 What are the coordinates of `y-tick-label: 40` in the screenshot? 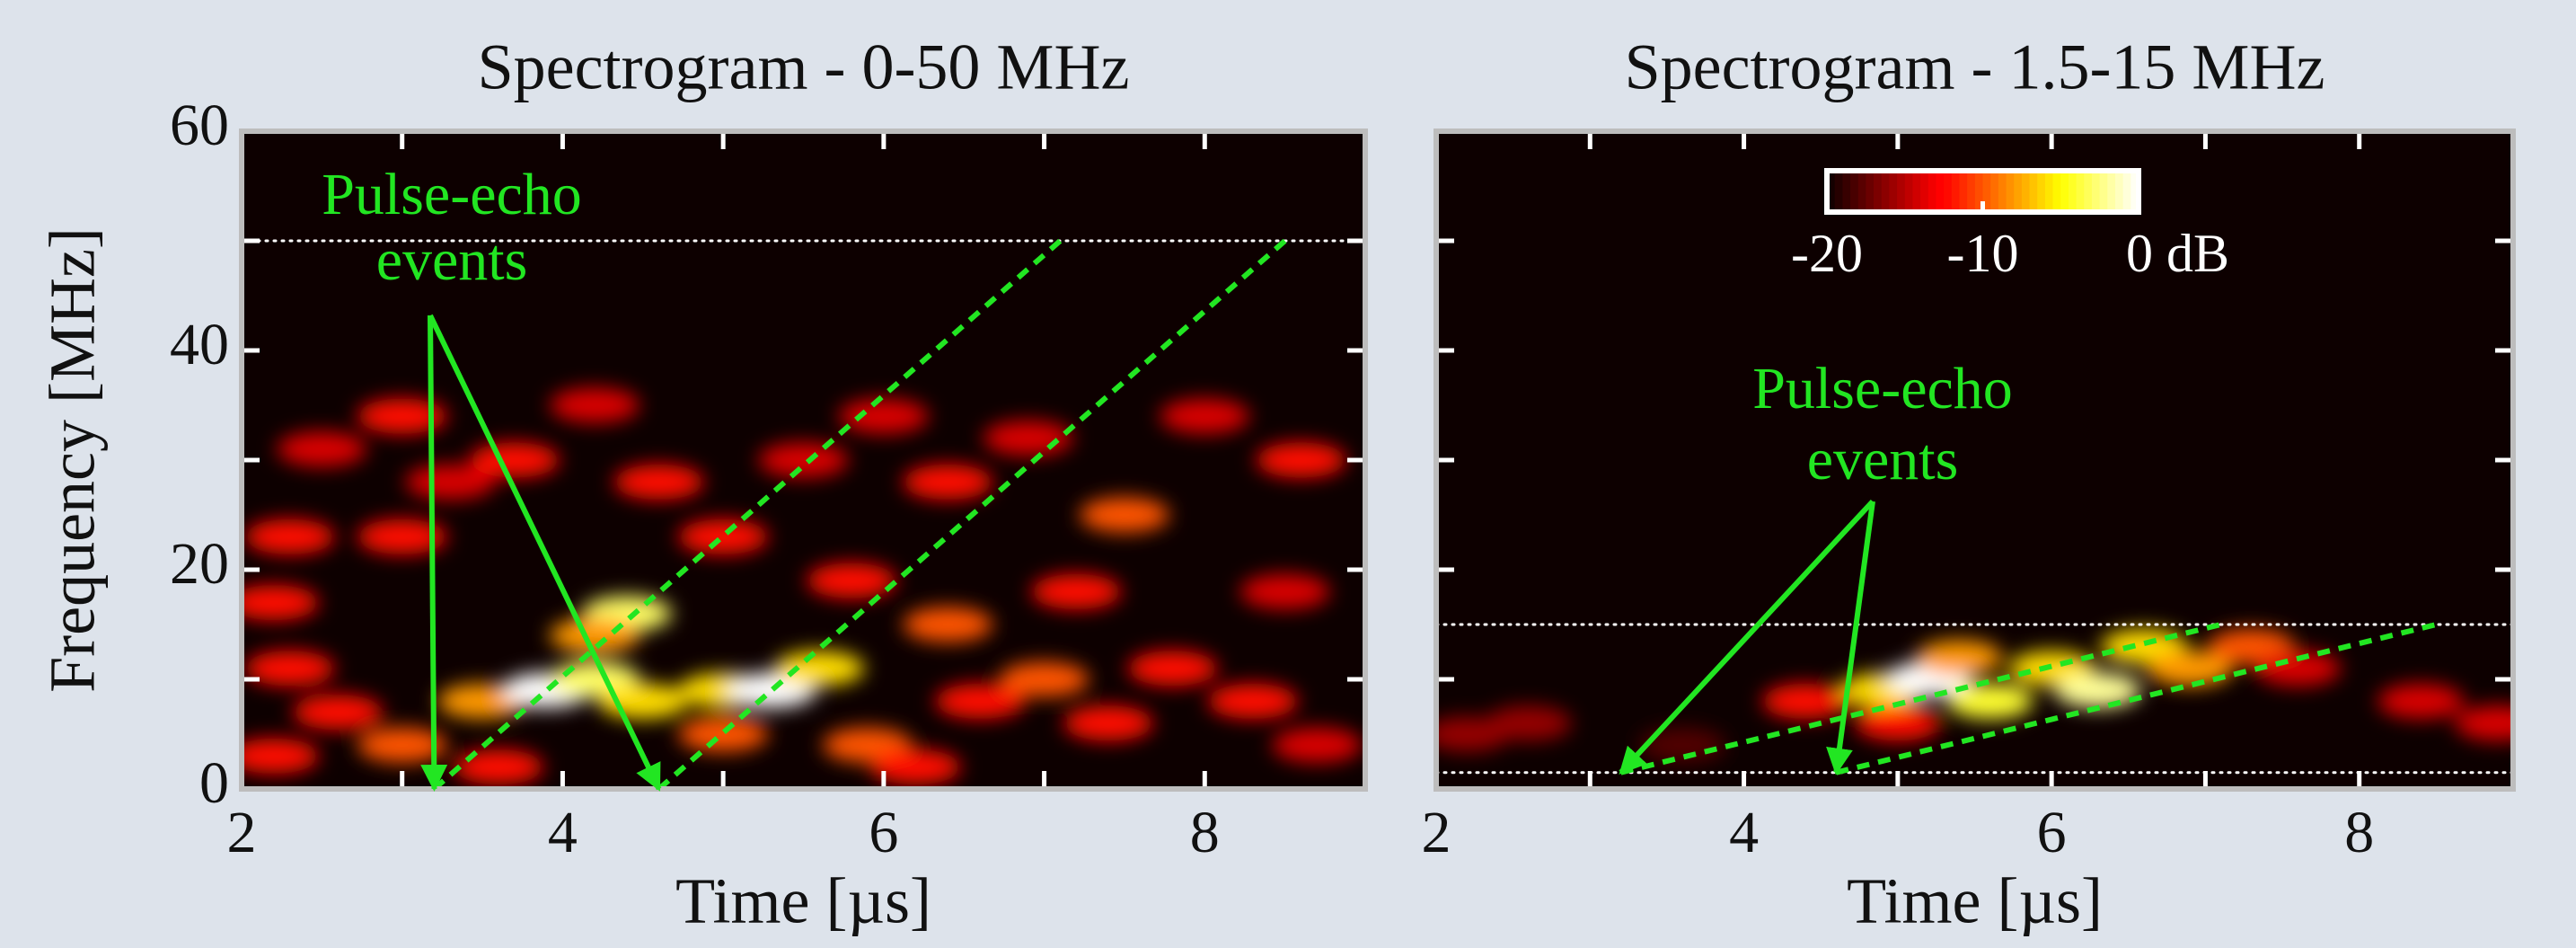 It's located at (199, 344).